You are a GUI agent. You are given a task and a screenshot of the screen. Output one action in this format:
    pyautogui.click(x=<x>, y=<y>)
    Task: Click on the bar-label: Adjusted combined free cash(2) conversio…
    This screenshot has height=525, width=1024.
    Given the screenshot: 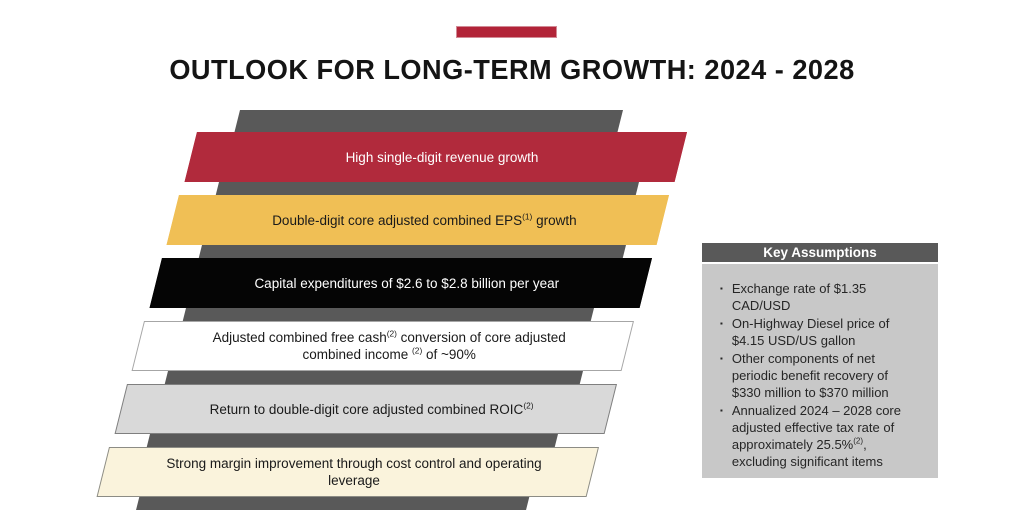 What is the action you would take?
    pyautogui.click(x=389, y=346)
    